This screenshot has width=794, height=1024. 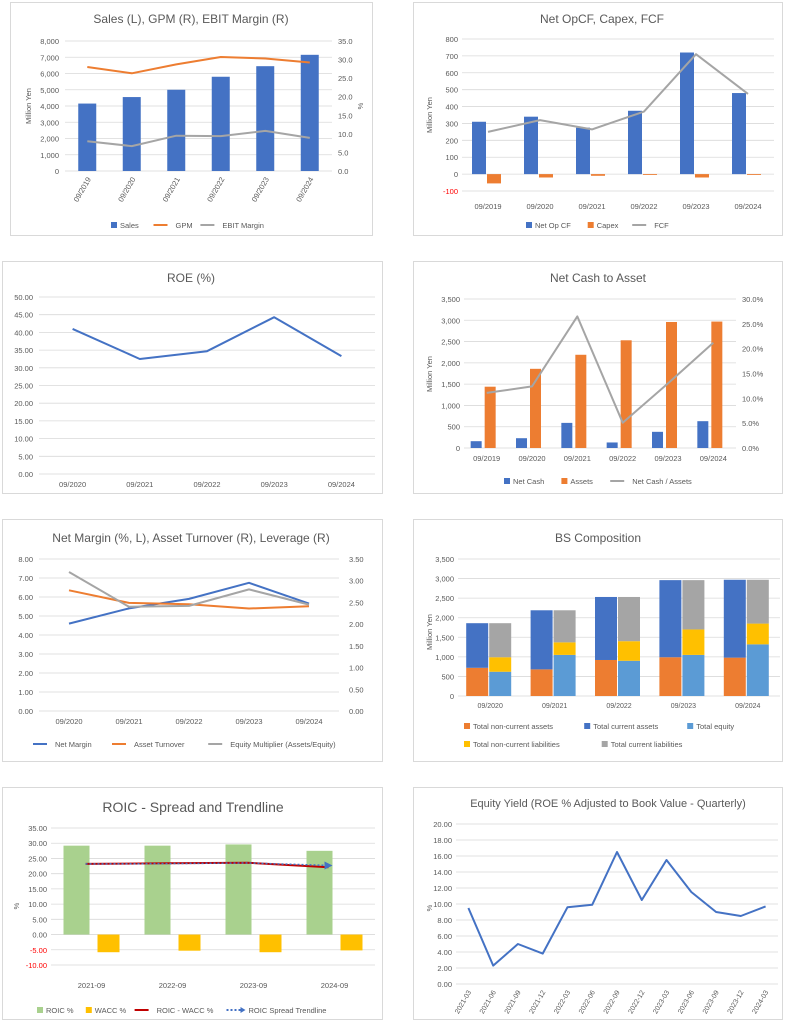 I want to click on legend-label: Capex, so click(x=608, y=225).